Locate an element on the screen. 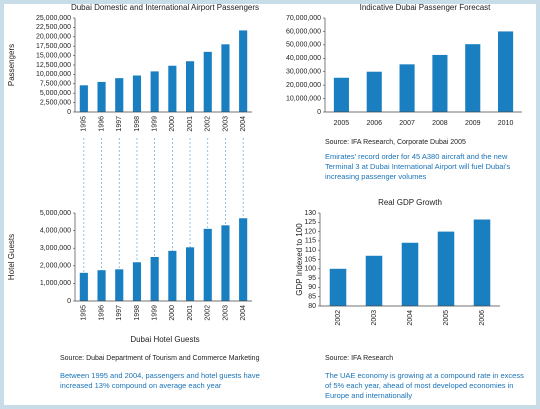  chart-title: Real GDP Growth is located at coordinates (410, 202).